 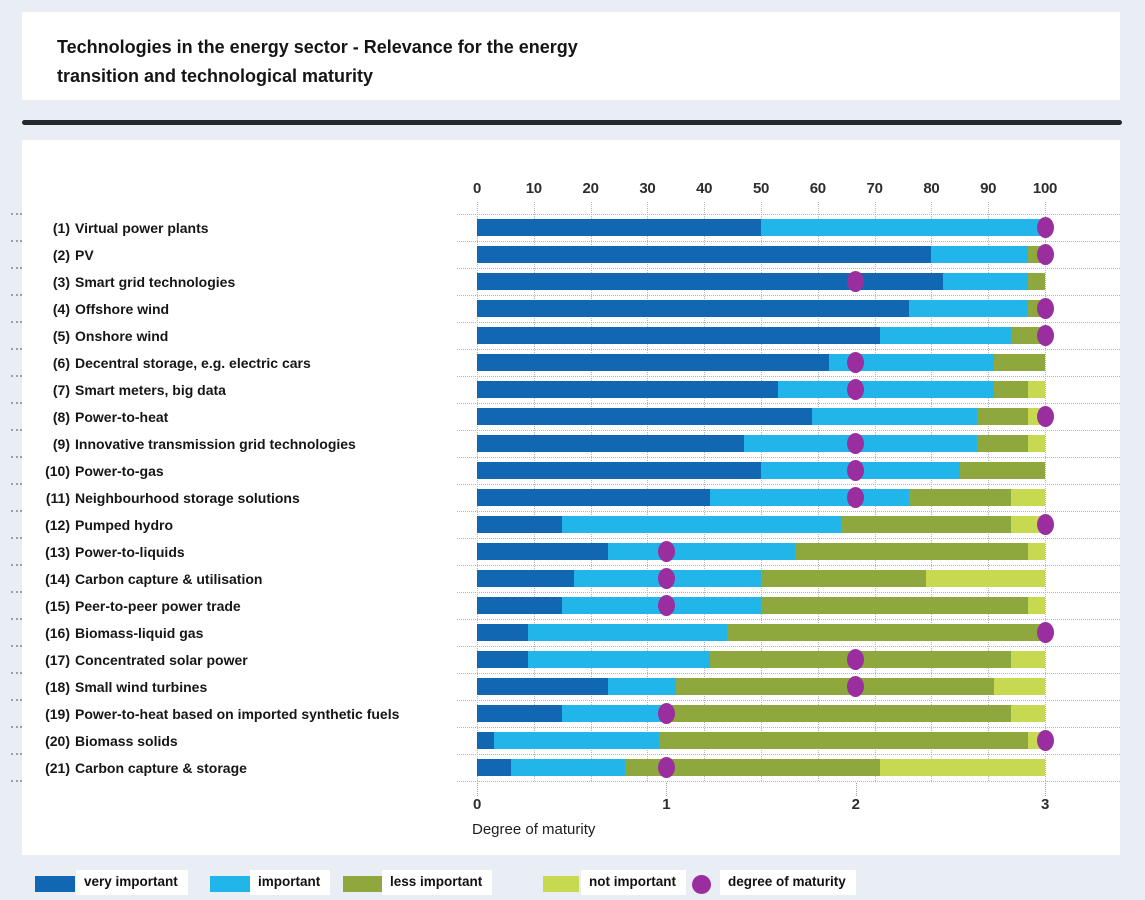 I want to click on bar-row: (11) Neighbourhood storage solutions, so click(x=571, y=497).